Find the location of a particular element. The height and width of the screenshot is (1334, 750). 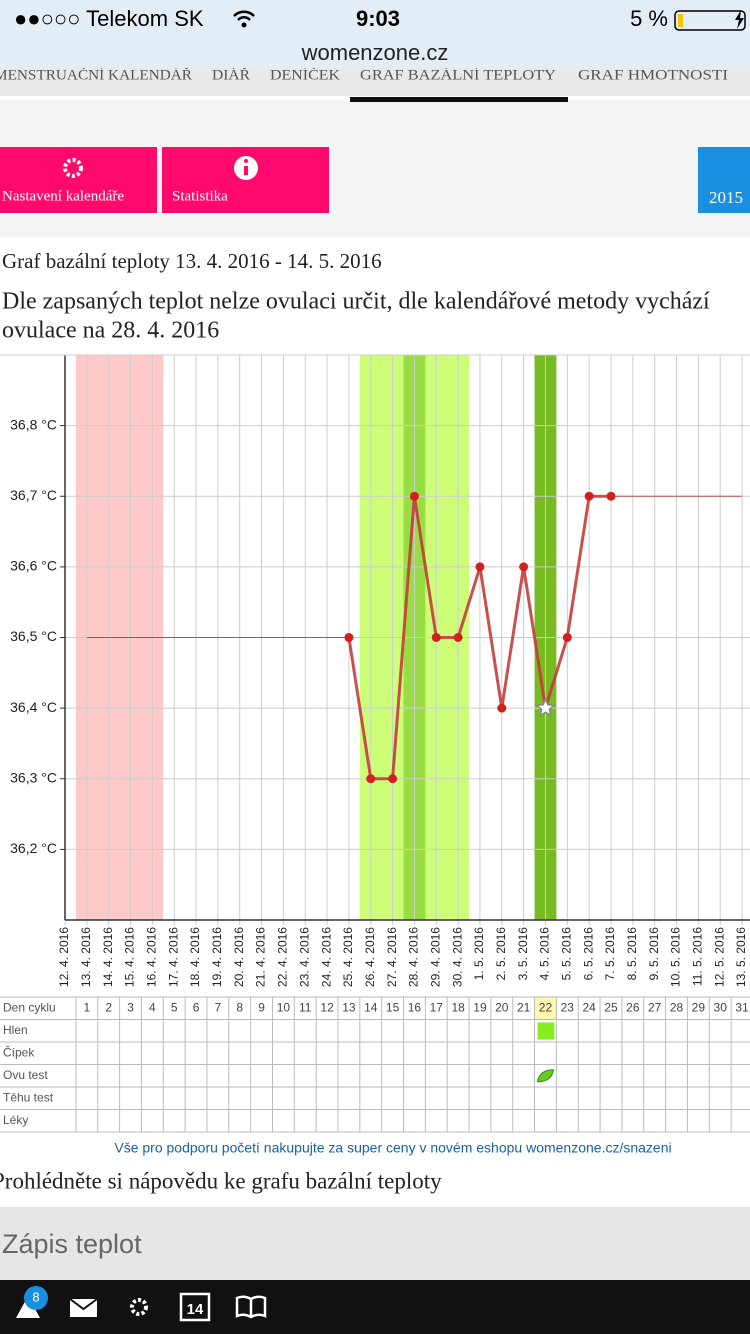

row-label: Den cyklu is located at coordinates (29, 1007).